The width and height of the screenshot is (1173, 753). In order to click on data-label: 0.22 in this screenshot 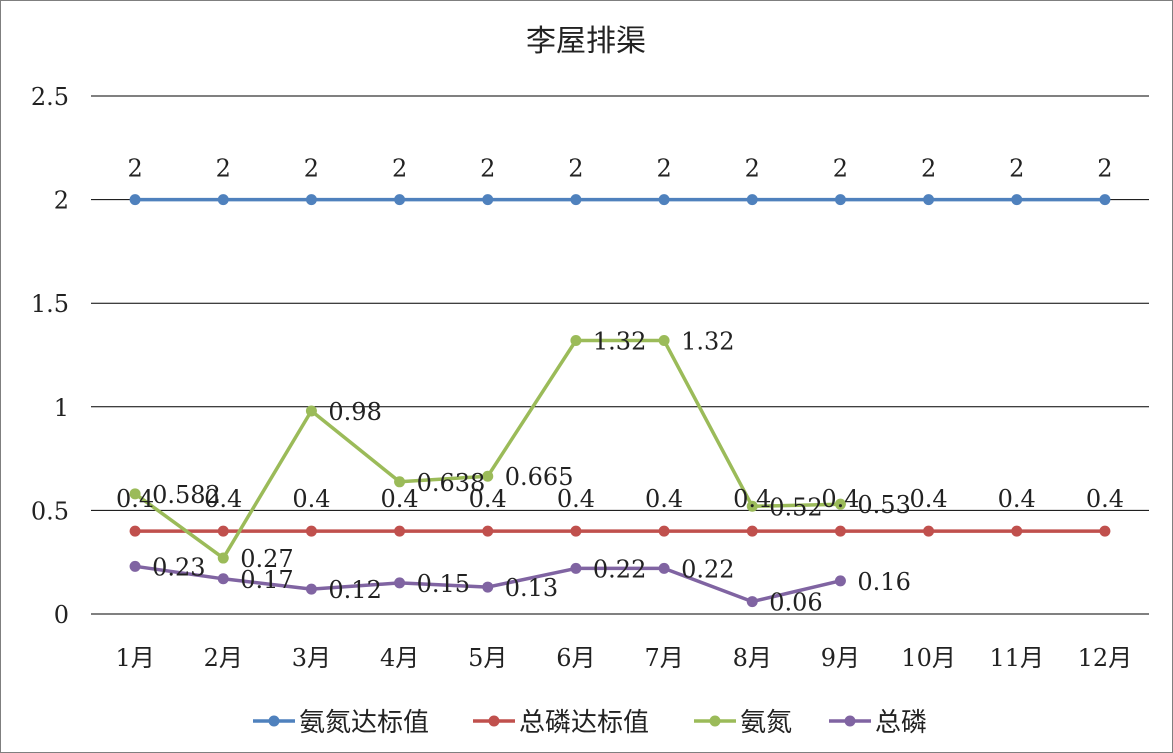, I will do `click(619, 569)`.